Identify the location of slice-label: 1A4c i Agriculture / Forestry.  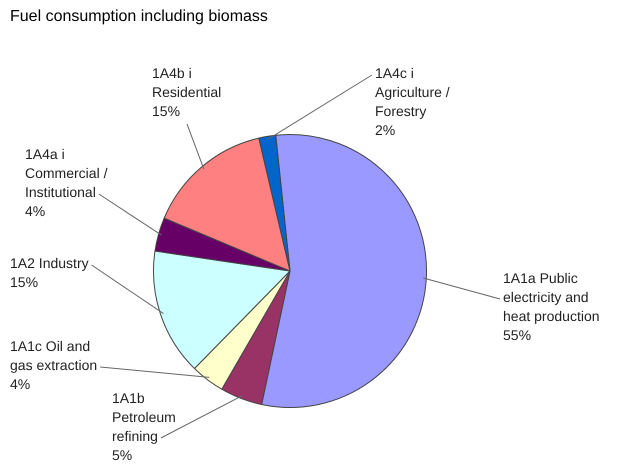
(412, 91).